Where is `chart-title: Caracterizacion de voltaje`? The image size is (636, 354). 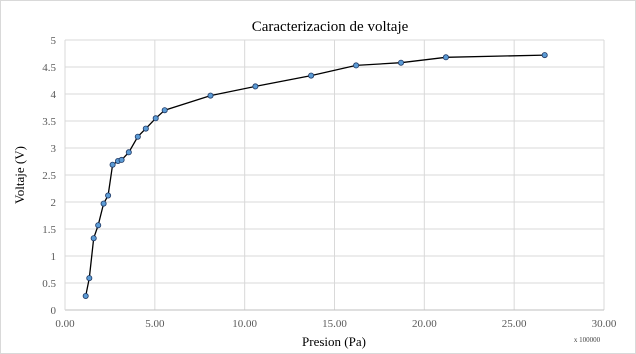 chart-title: Caracterizacion de voltaje is located at coordinates (330, 27).